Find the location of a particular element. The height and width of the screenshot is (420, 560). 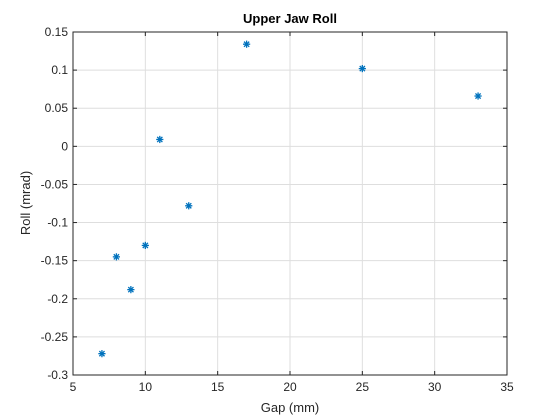

y-tick-label: -0.25 is located at coordinates (55, 337).